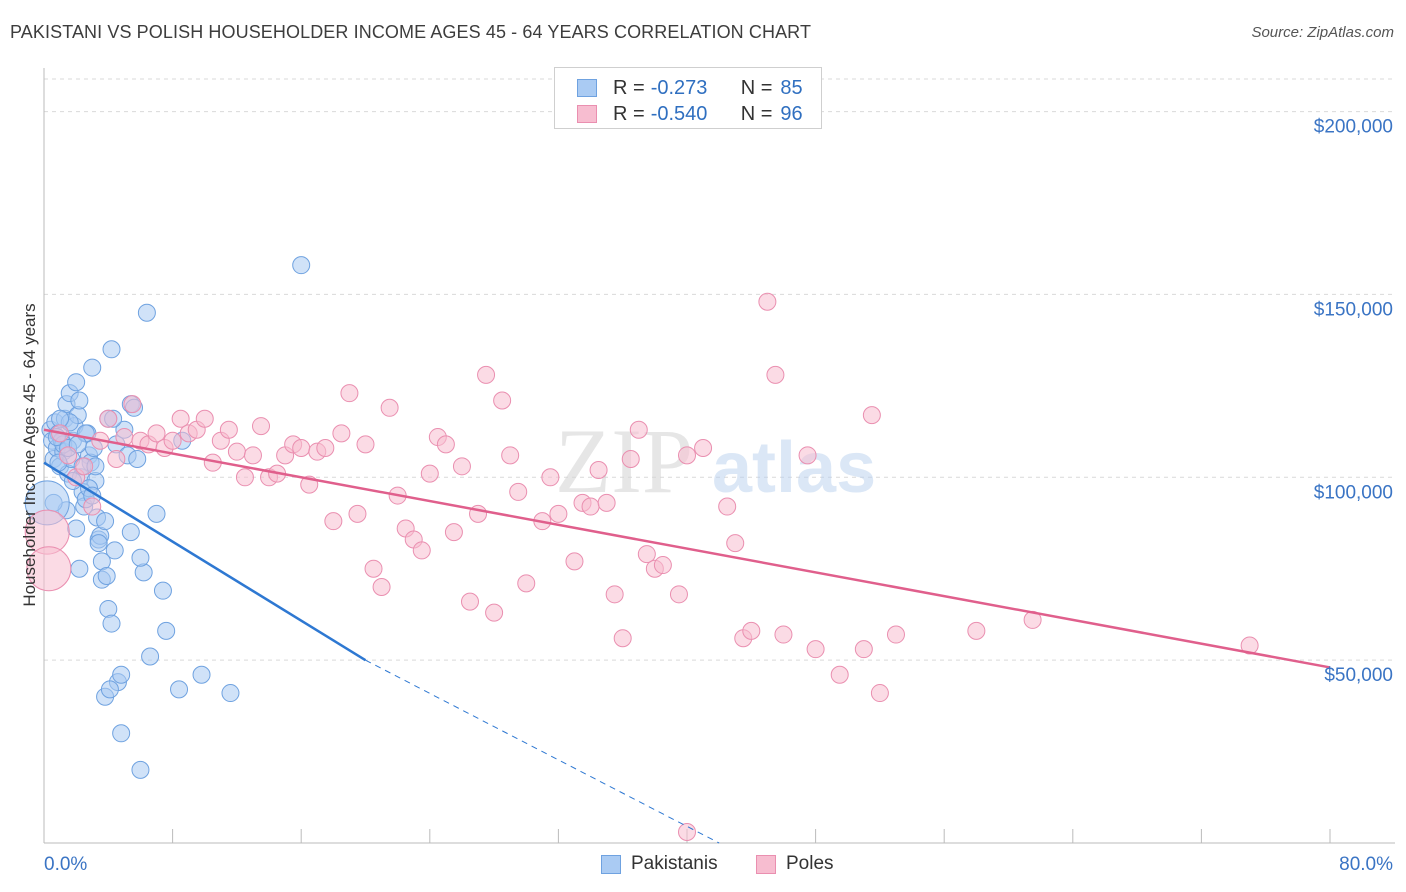 The width and height of the screenshot is (1406, 892). Describe the element at coordinates (542, 751) in the screenshot. I see `trend-extension-pakistanis` at that location.